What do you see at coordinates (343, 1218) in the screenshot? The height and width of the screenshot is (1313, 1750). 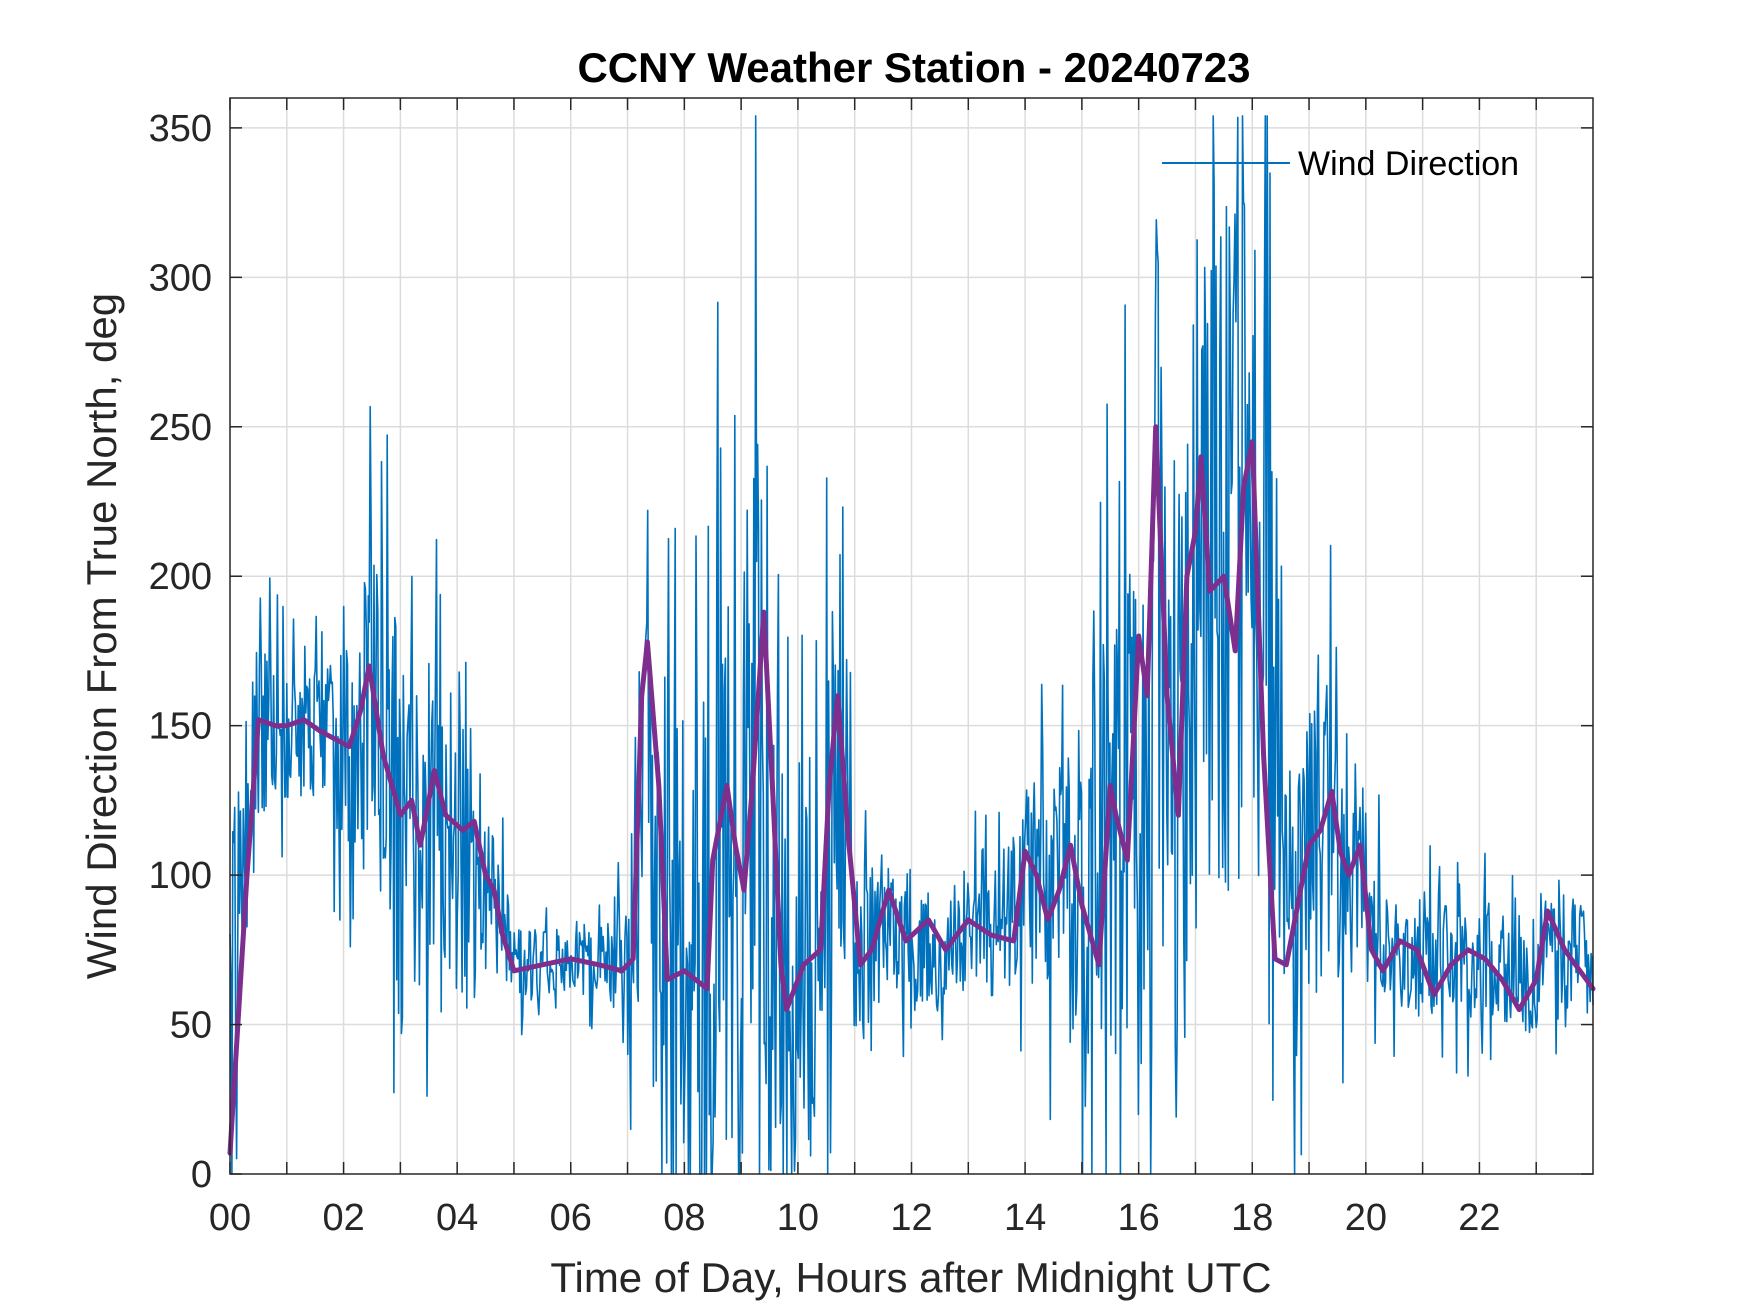 I see `x-tick-label: 02` at bounding box center [343, 1218].